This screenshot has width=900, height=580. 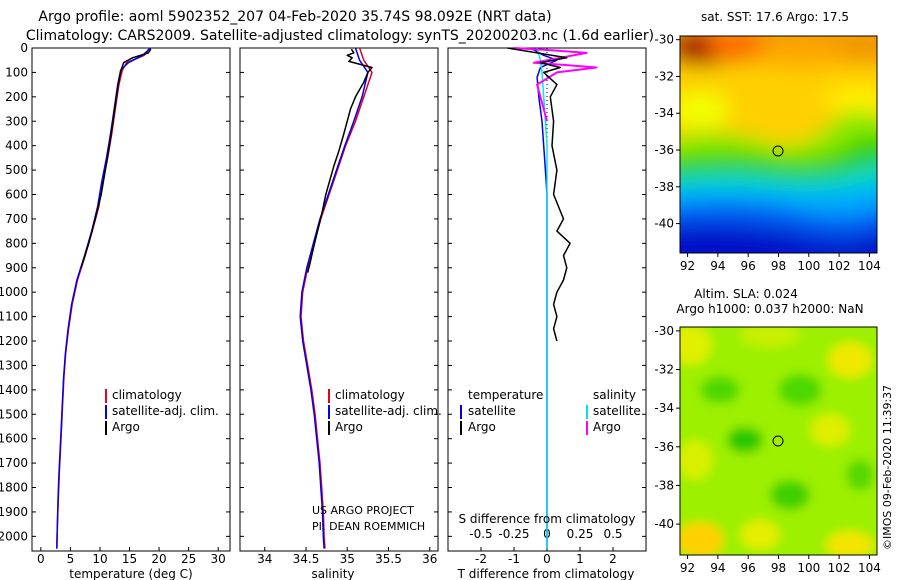 What do you see at coordinates (746, 294) in the screenshot?
I see `sla-map-title: Altim. SLA: 0.024` at bounding box center [746, 294].